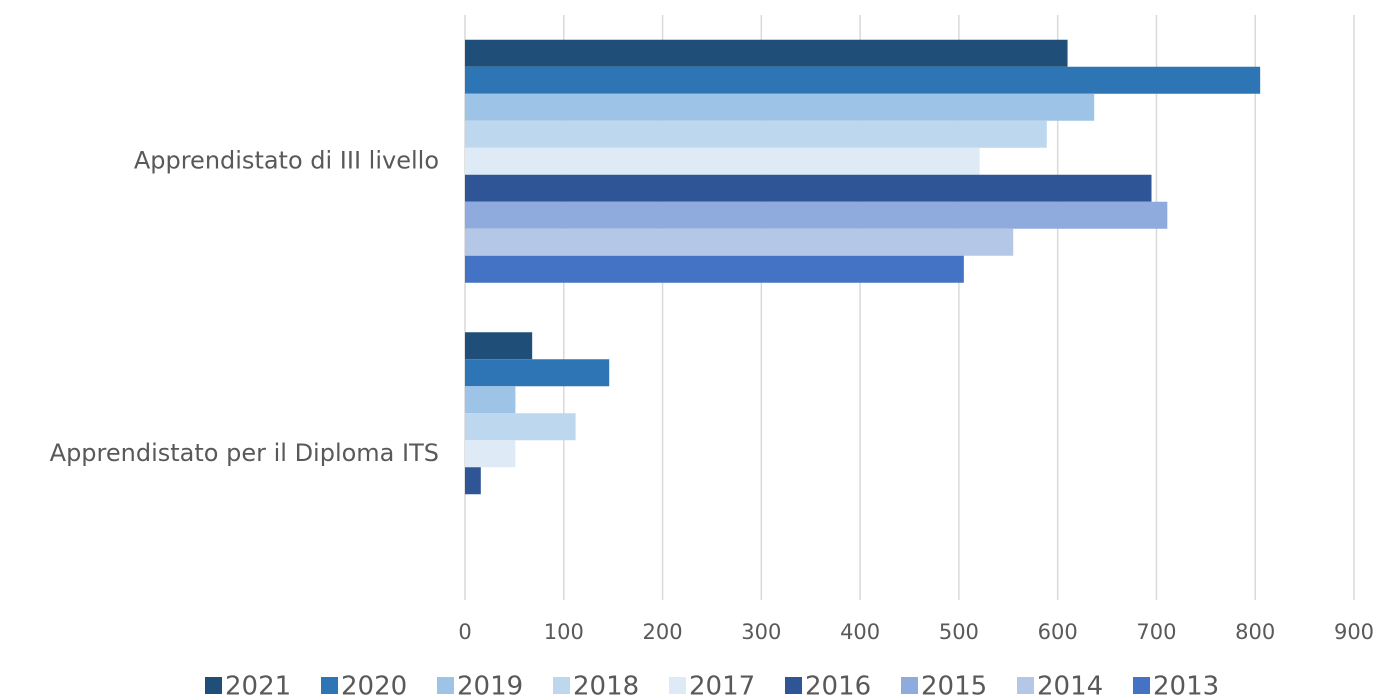  I want to click on category-label: Apprendistato di III livello, so click(286, 160).